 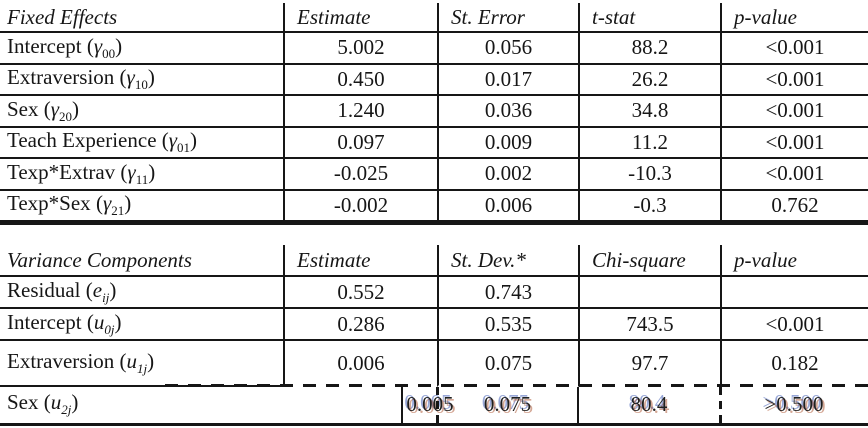 I want to click on value-cell: 0.182, so click(x=794, y=364).